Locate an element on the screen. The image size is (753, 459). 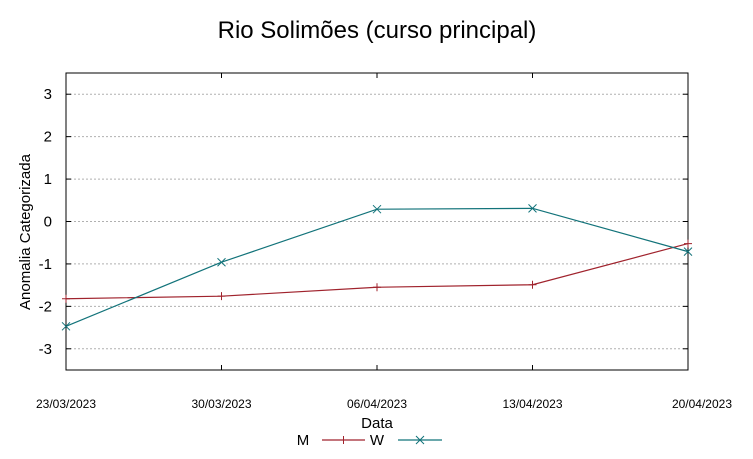
legend-marker-w is located at coordinates (420, 440).